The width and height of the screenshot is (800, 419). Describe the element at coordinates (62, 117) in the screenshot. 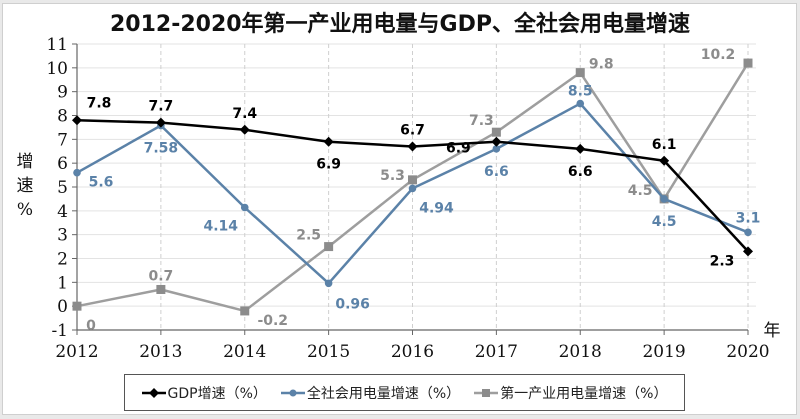

I see `y-tick-label: 8` at that location.